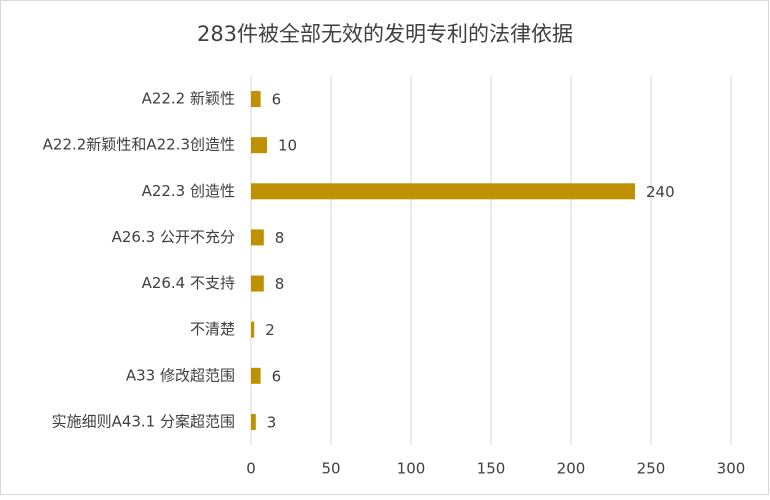 The height and width of the screenshot is (500, 770). What do you see at coordinates (651, 469) in the screenshot?
I see `x-tick-label: 250` at bounding box center [651, 469].